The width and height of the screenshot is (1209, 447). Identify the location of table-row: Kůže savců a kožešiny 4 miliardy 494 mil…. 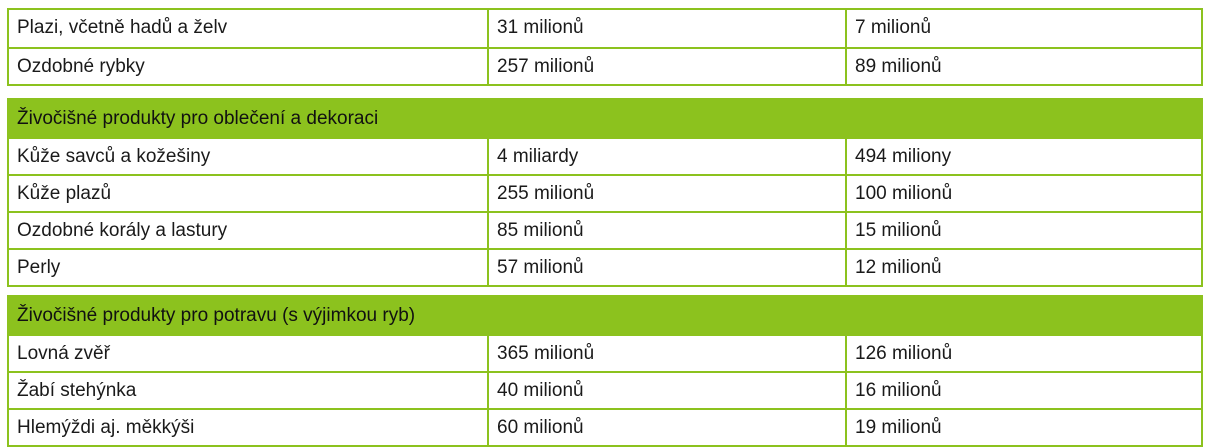
(605, 155).